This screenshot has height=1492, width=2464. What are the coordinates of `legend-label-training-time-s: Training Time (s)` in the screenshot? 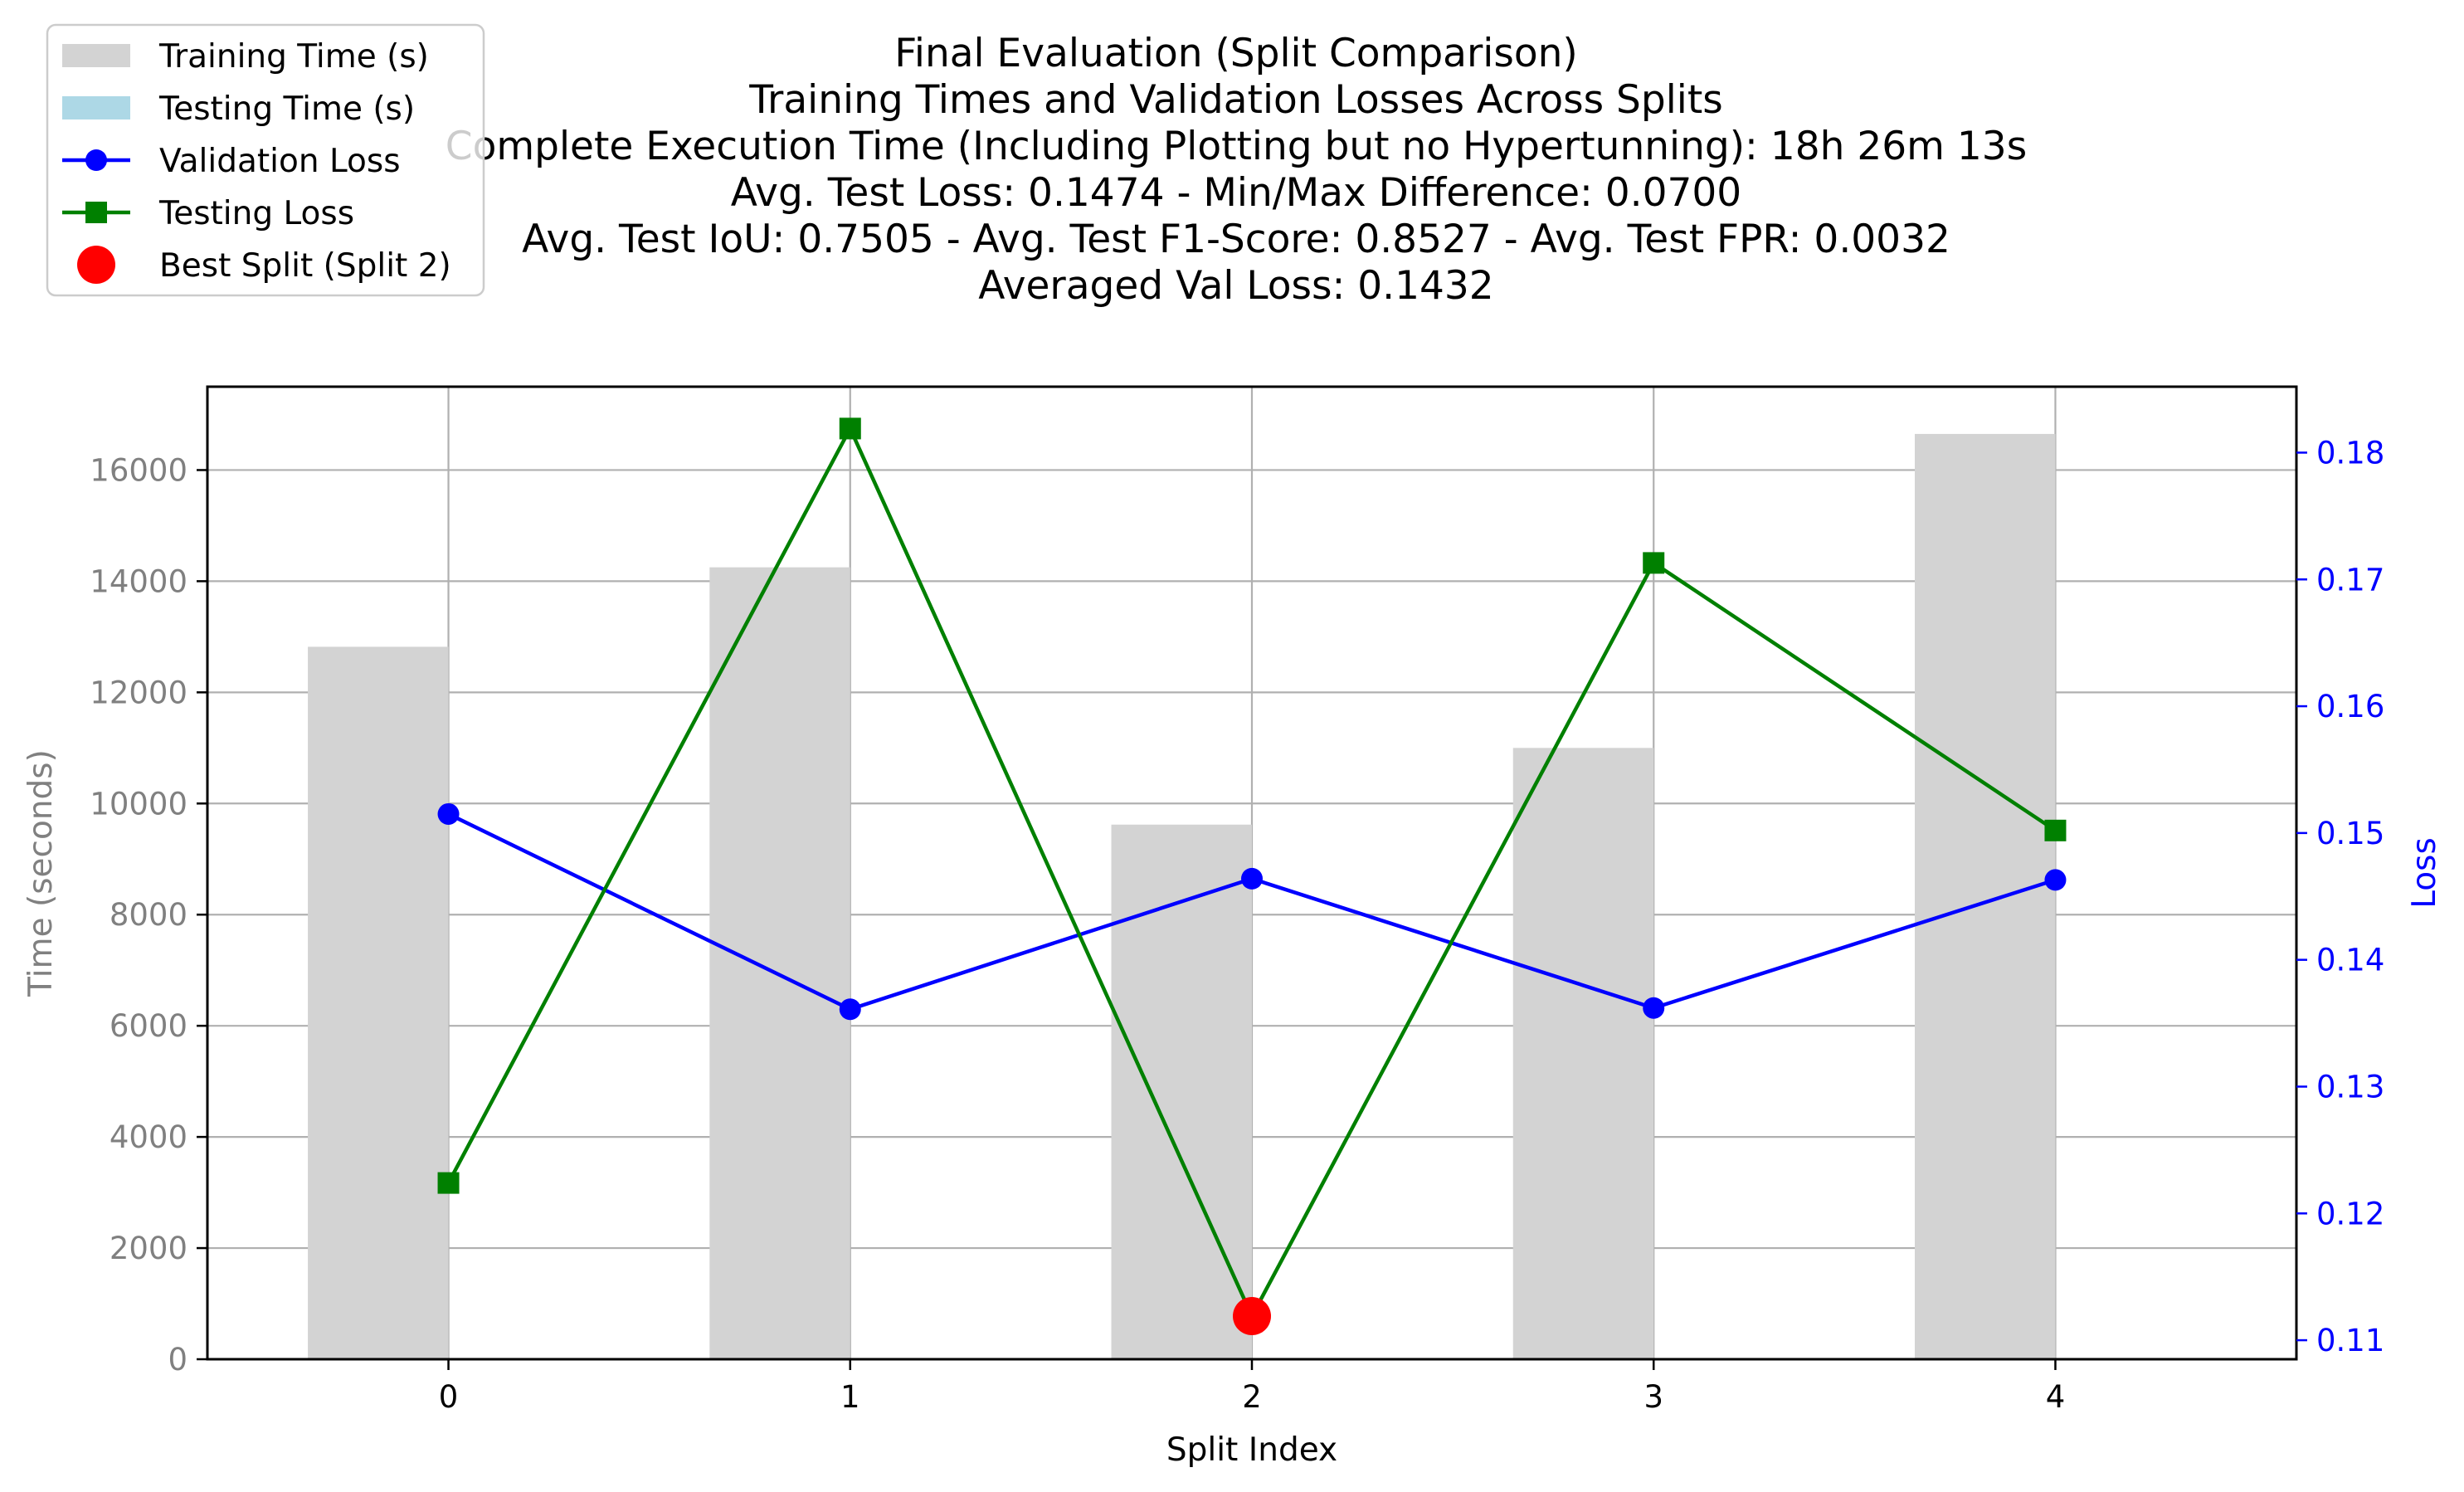 It's located at (293, 57).